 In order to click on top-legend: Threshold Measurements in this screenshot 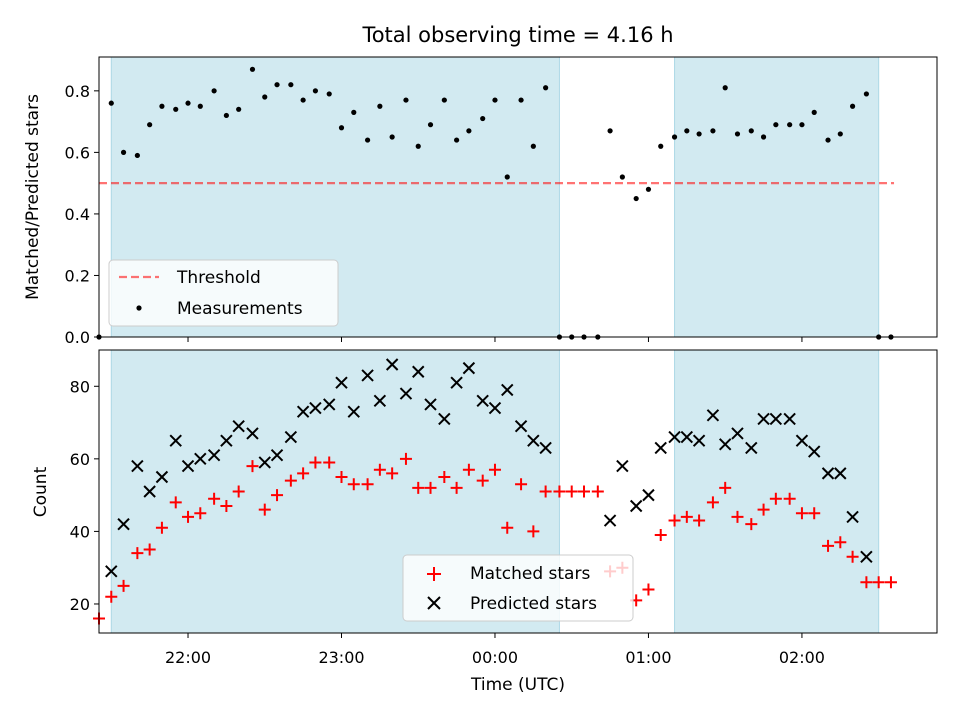, I will do `click(223, 293)`.